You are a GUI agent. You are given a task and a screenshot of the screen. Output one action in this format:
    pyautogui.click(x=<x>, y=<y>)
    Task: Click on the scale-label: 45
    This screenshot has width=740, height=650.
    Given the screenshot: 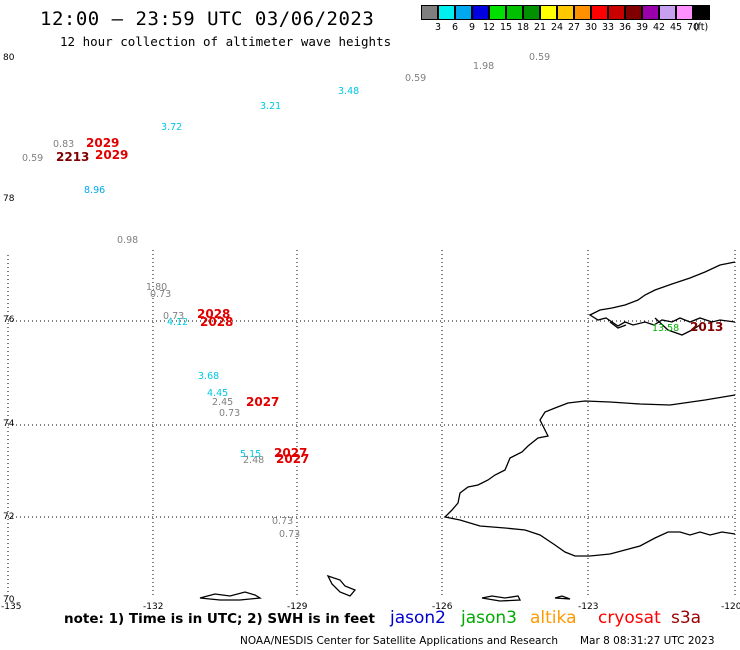 What is the action you would take?
    pyautogui.click(x=676, y=27)
    